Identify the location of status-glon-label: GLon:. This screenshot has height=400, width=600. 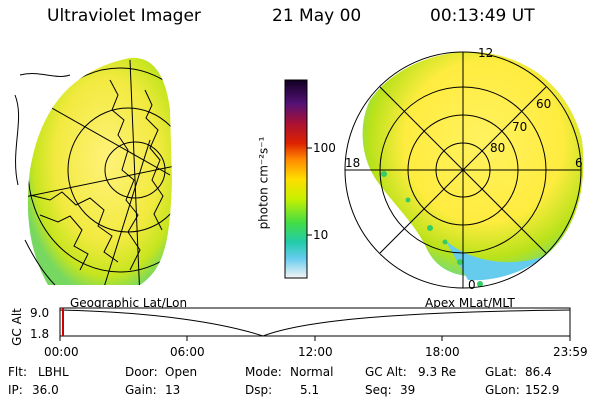
(502, 390).